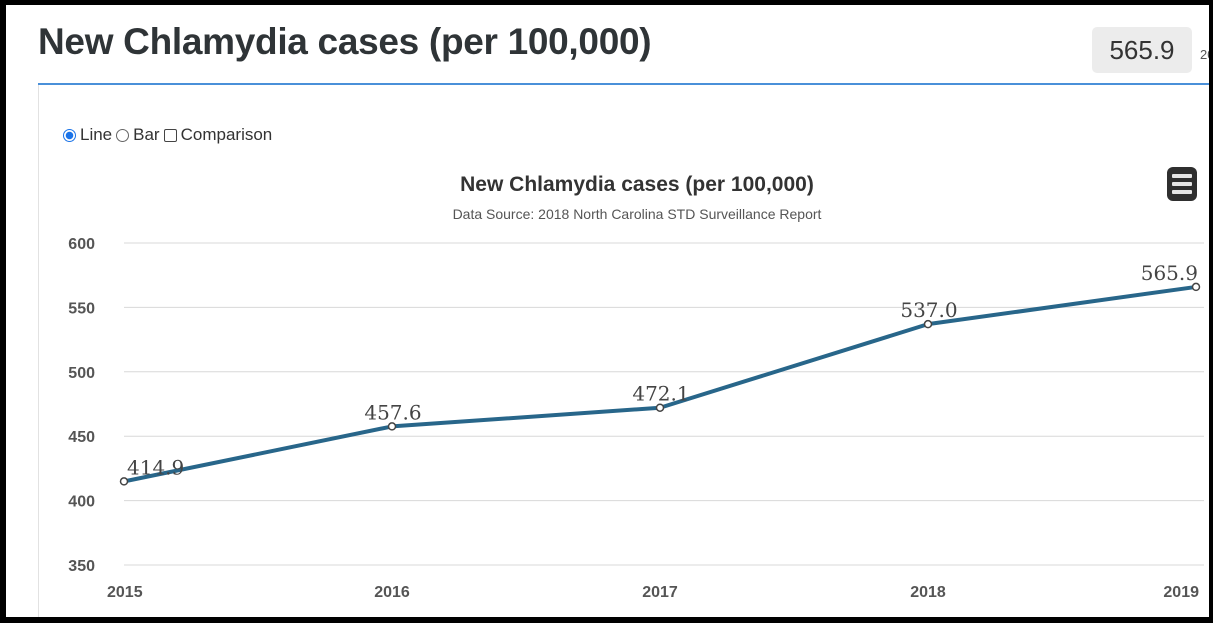 The image size is (1213, 623). I want to click on bar-radio, so click(123, 135).